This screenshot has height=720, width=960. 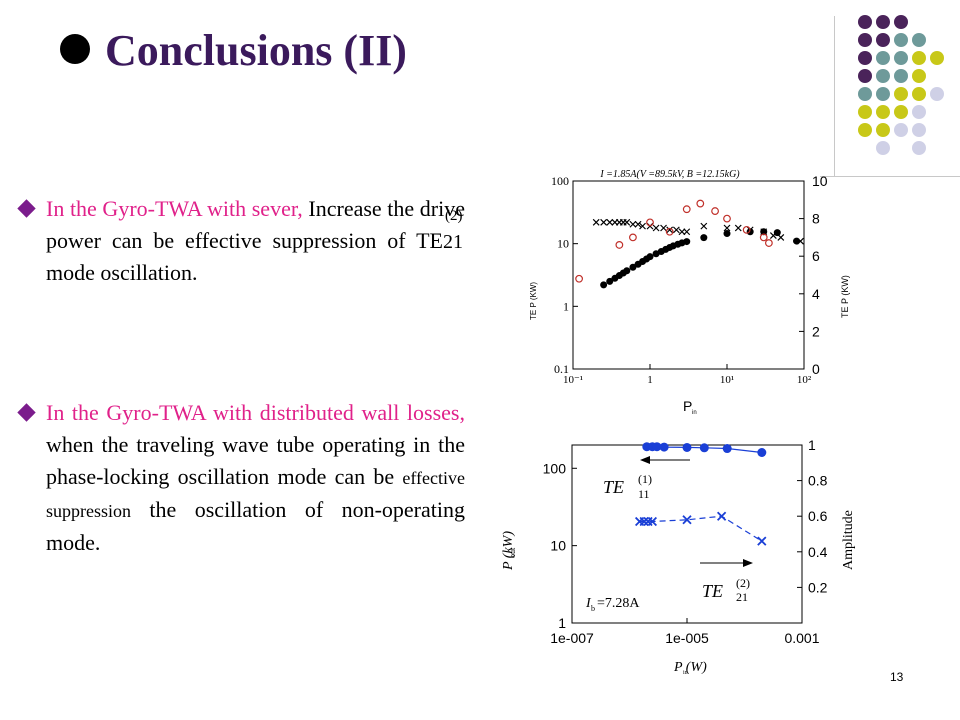 I want to click on chart1-y-right-tick-label: 4, so click(x=816, y=294).